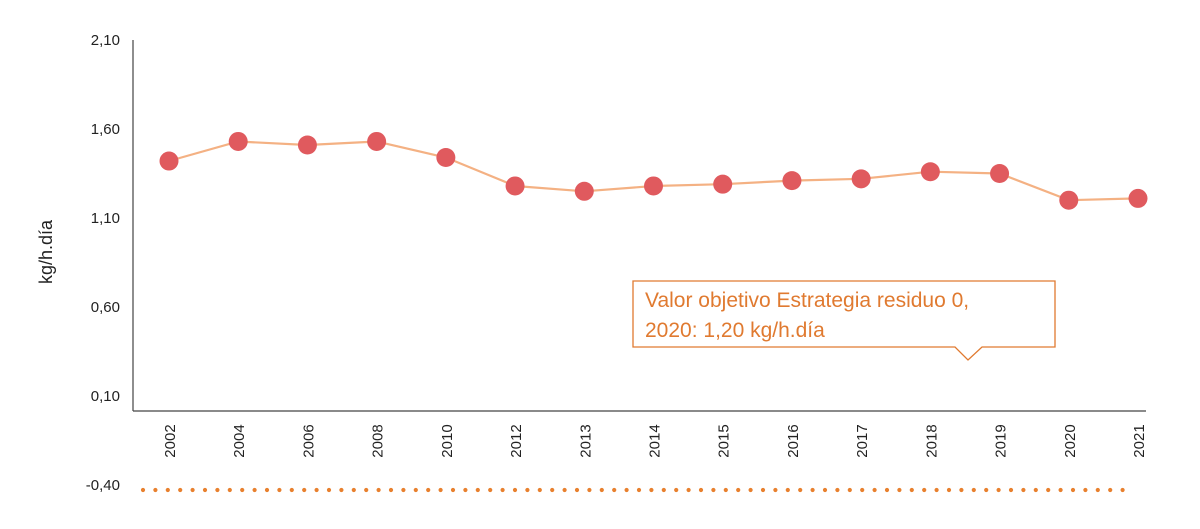 This screenshot has width=1200, height=529. What do you see at coordinates (105, 218) in the screenshot?
I see `y-tick-label: 1,10` at bounding box center [105, 218].